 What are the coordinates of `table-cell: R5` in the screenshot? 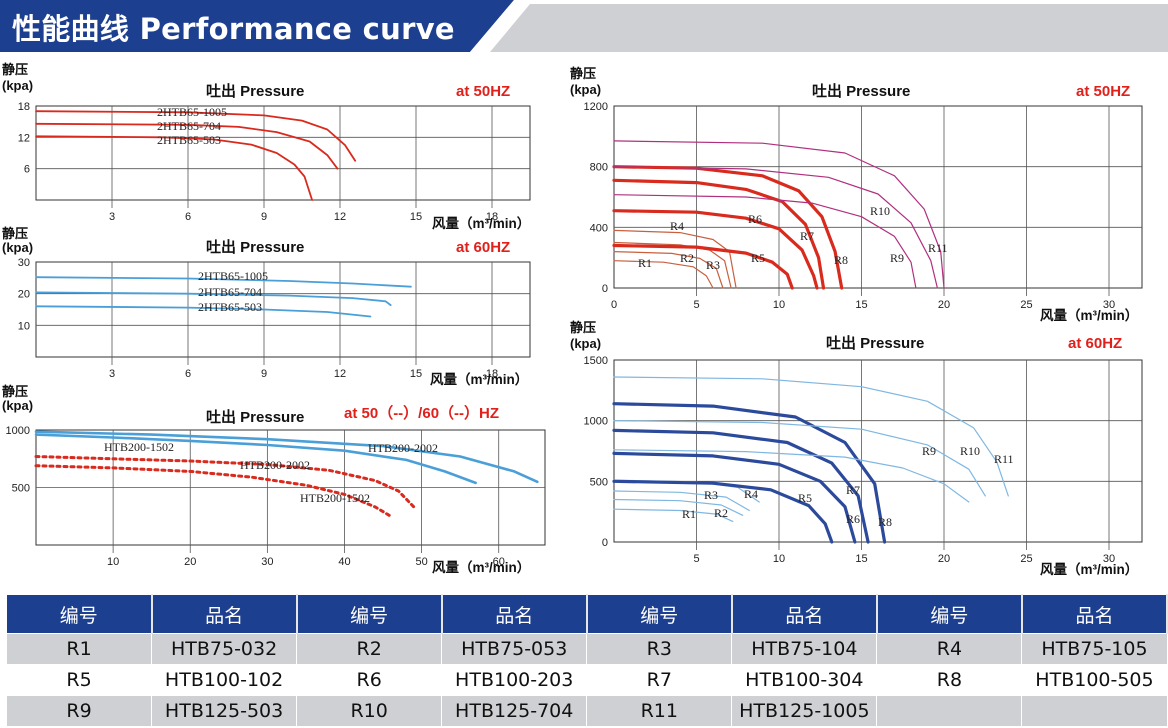 It's located at (79, 680).